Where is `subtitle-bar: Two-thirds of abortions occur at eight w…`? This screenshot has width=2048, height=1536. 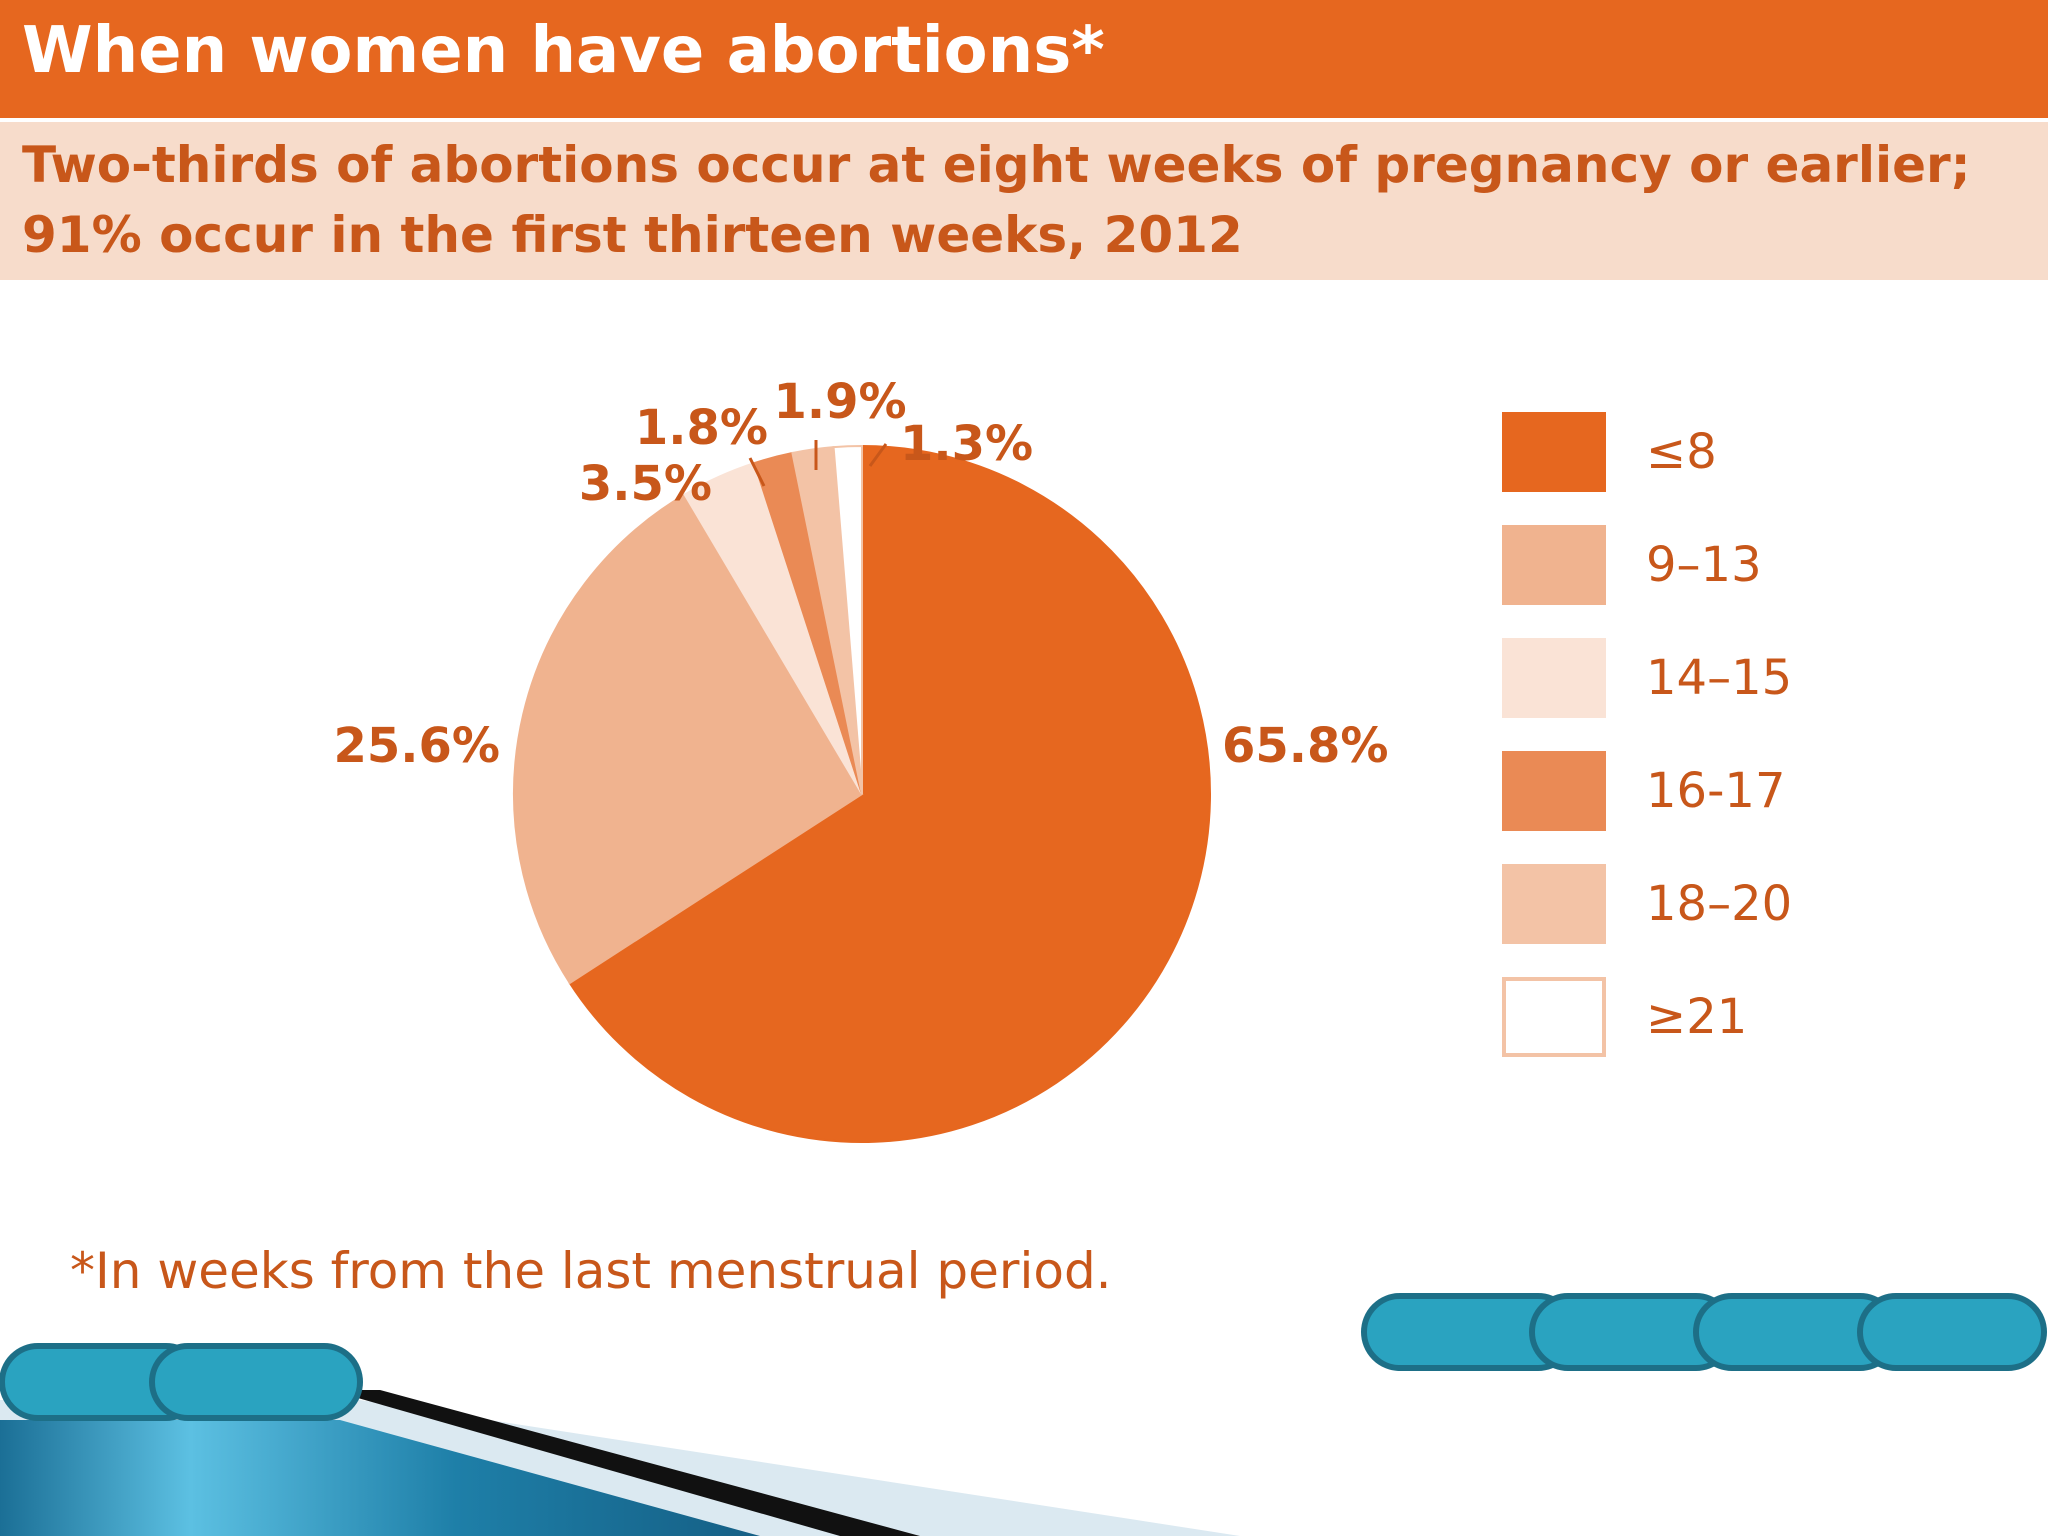 subtitle-bar: Two-thirds of abortions occur at eight w… is located at coordinates (1024, 201).